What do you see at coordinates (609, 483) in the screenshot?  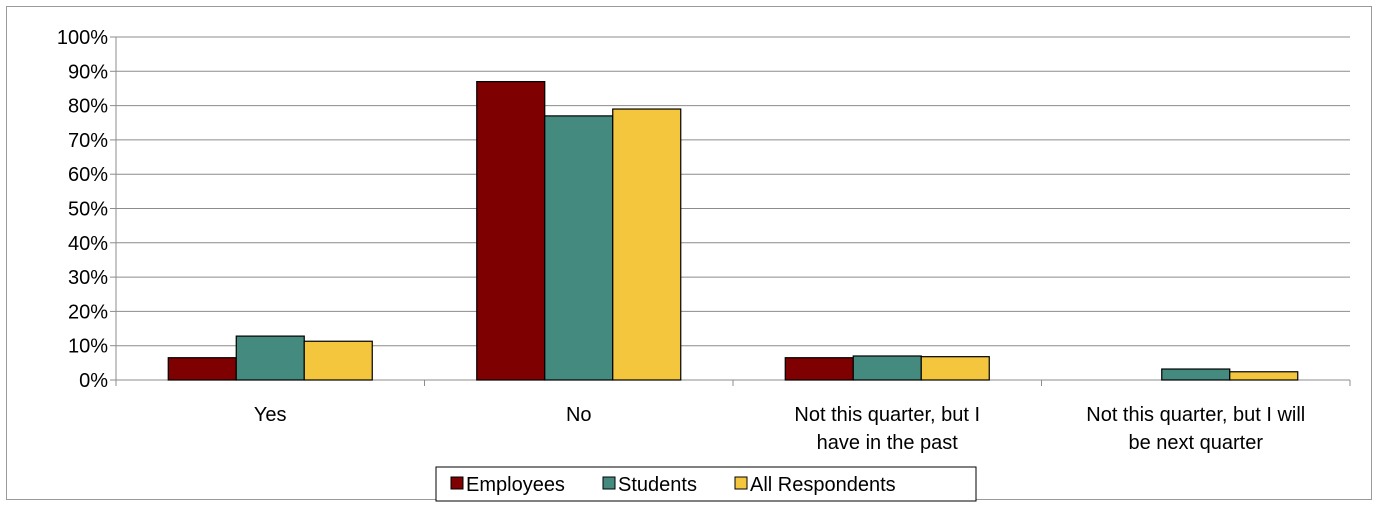 I see `legend-swatch-students` at bounding box center [609, 483].